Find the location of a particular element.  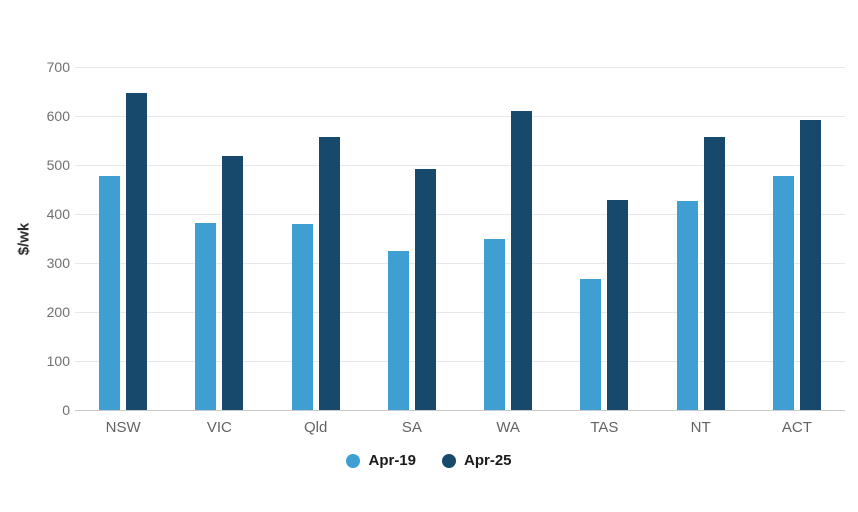

x-axis-label-wa: WA is located at coordinates (508, 427).